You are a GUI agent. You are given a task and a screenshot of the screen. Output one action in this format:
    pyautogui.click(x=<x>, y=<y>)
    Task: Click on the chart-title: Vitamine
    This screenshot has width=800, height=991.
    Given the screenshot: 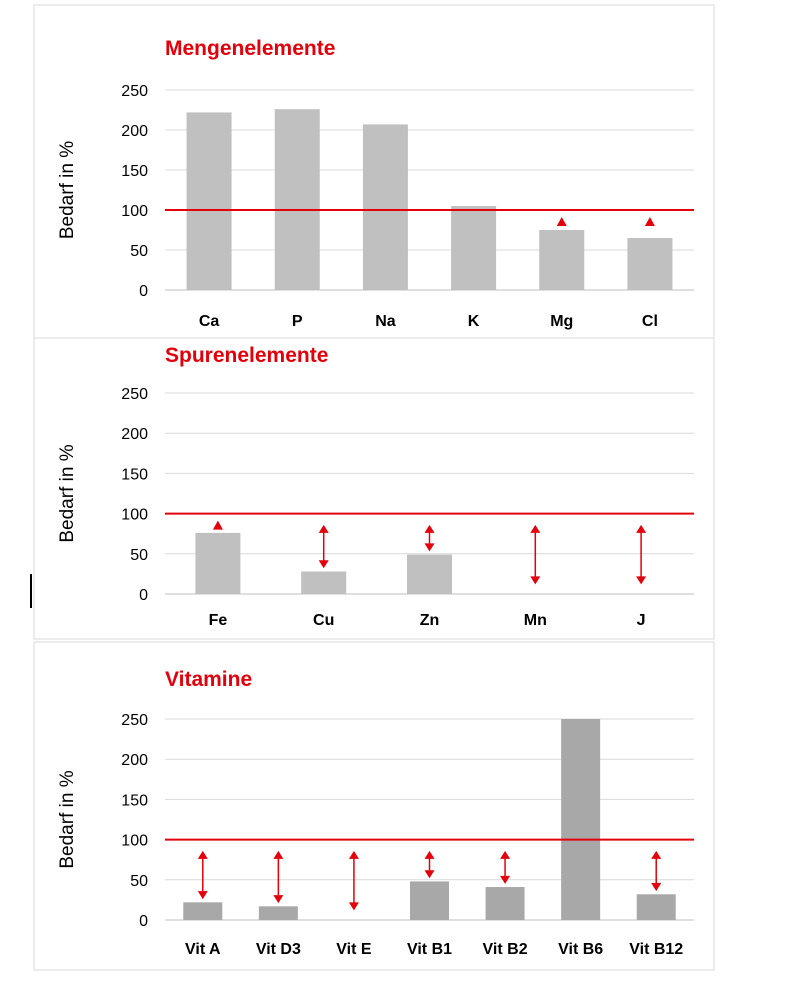 What is the action you would take?
    pyautogui.click(x=208, y=679)
    